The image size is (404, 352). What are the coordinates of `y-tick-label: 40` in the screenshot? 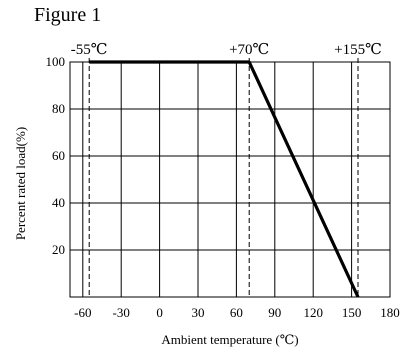 It's located at (58, 202).